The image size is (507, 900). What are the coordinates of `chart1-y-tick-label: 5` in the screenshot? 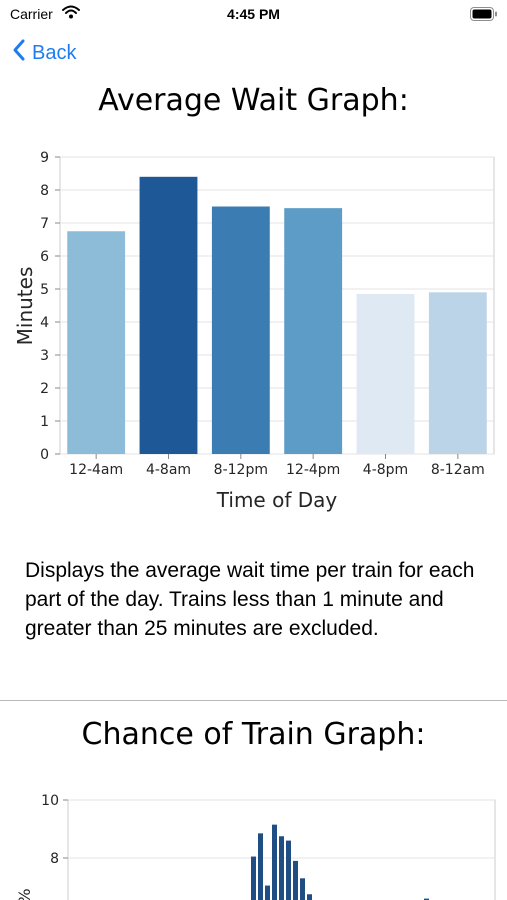 It's located at (44, 290).